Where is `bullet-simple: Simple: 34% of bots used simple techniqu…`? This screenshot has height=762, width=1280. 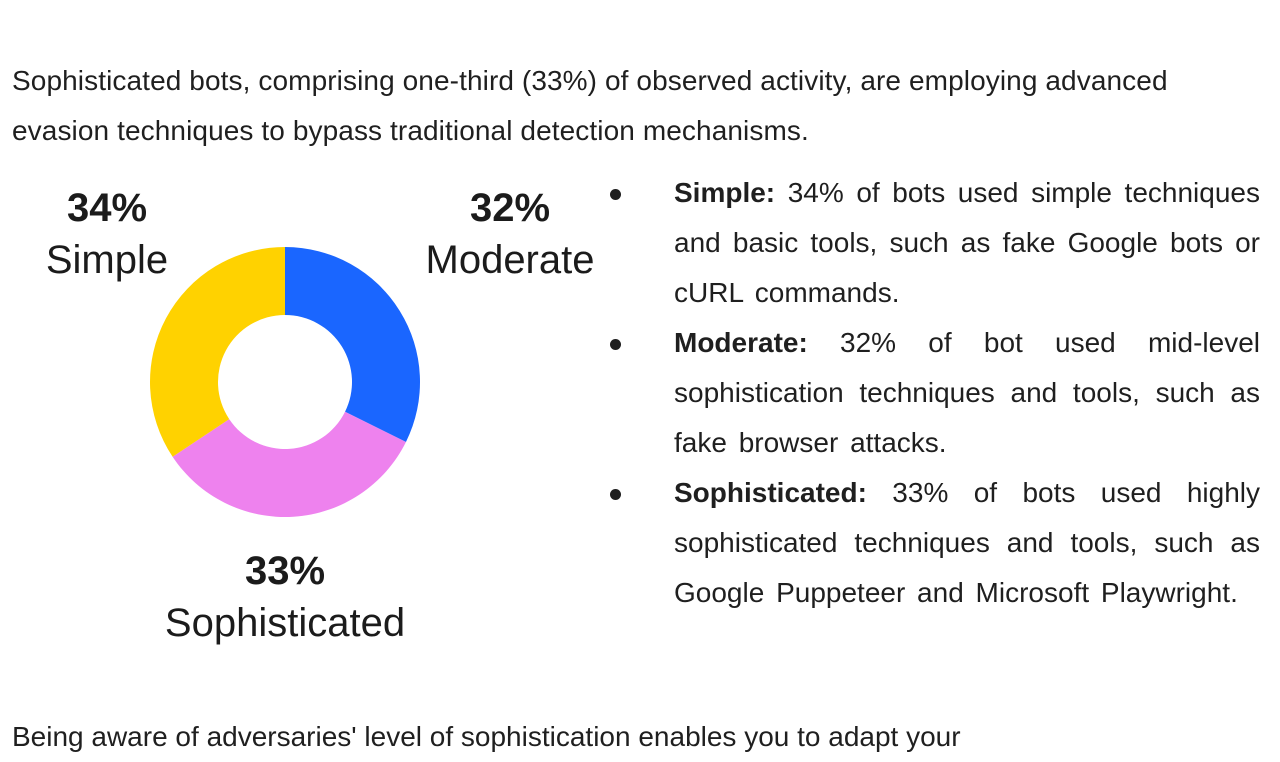 bullet-simple: Simple: 34% of bots used simple techniqu… is located at coordinates (930, 243).